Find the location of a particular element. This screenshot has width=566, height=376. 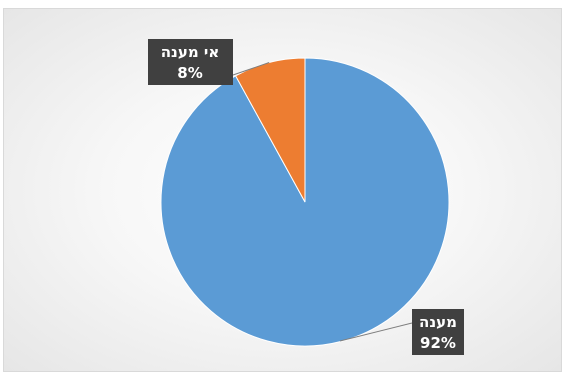

data-label-no-answer: אי מענה 8% is located at coordinates (190, 62).